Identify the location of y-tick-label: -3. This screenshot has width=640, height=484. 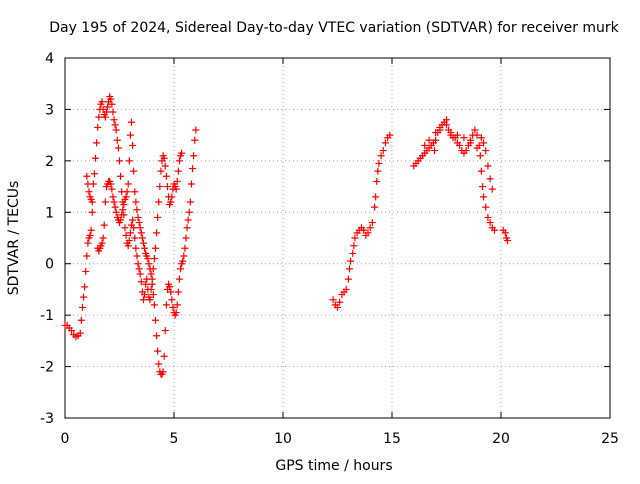
(47, 419).